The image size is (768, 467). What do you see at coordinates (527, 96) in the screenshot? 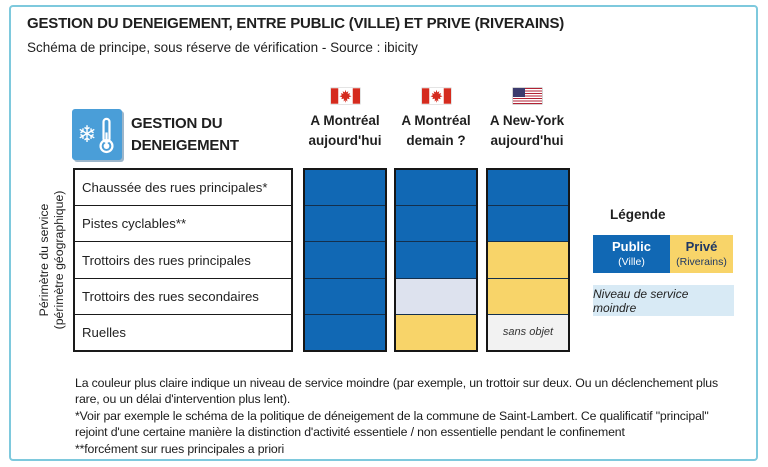
I see `usa-flag-icon` at bounding box center [527, 96].